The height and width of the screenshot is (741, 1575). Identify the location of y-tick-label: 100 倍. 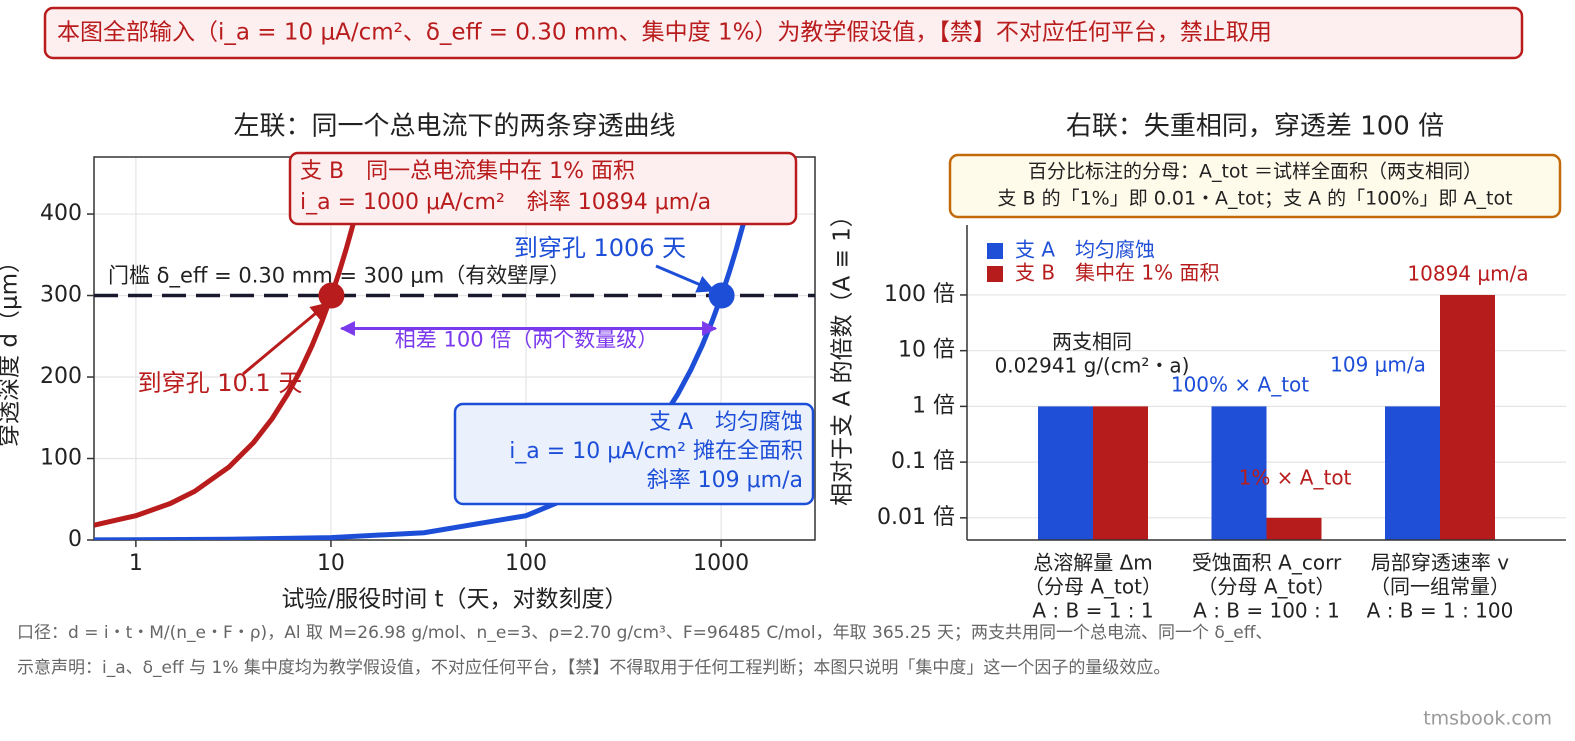
(919, 294).